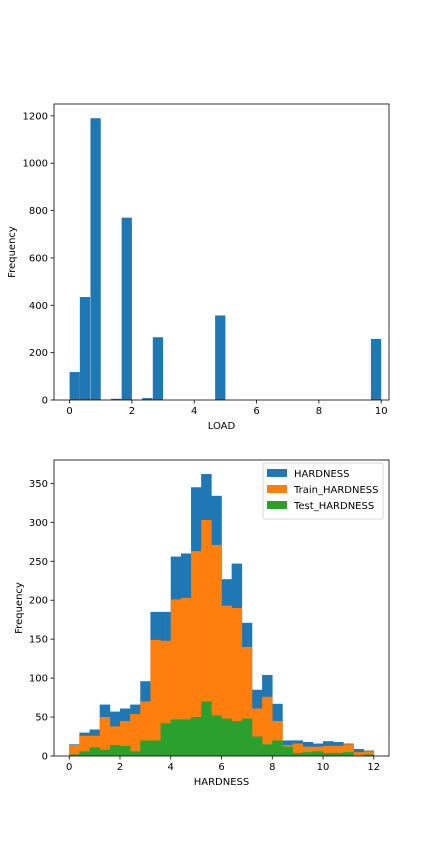  Describe the element at coordinates (38, 484) in the screenshot. I see `y-tick-label: 350` at that location.